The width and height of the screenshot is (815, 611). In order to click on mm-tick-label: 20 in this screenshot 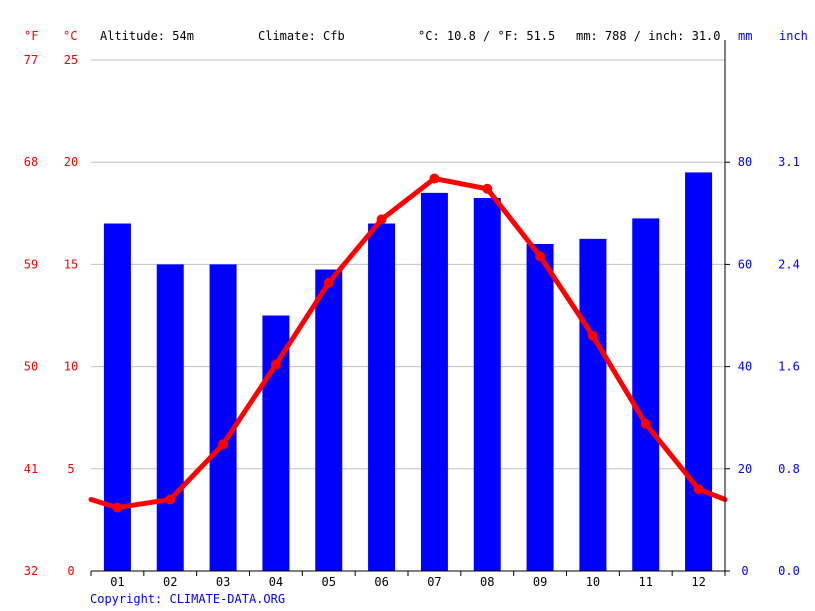, I will do `click(745, 469)`.